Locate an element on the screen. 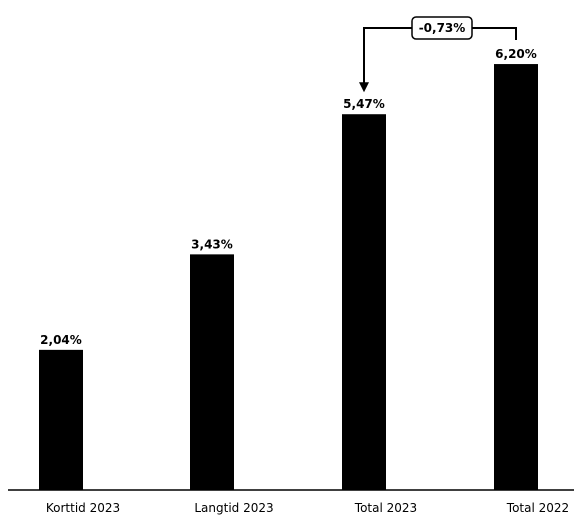  data-label: 5,47% is located at coordinates (364, 104).